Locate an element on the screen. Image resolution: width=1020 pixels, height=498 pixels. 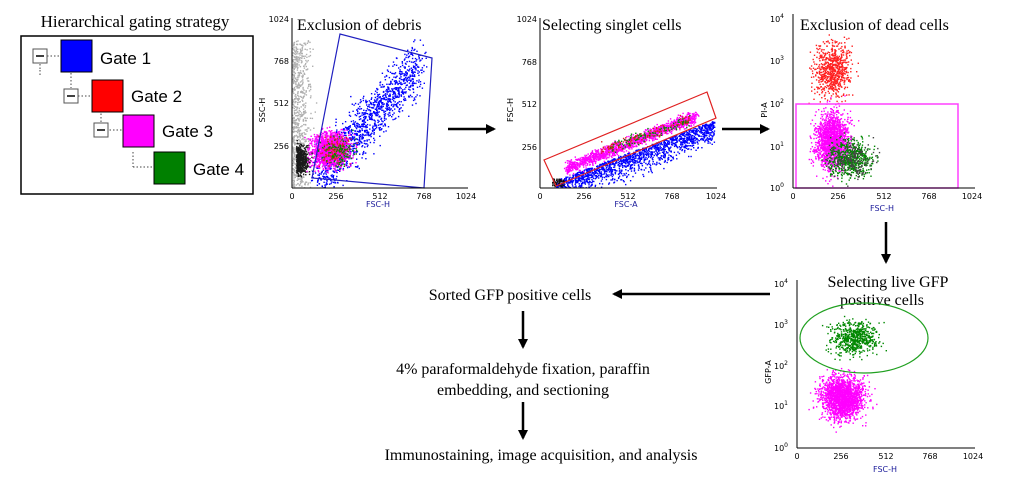
singlet-ytick-1: 512 is located at coordinates (529, 104).